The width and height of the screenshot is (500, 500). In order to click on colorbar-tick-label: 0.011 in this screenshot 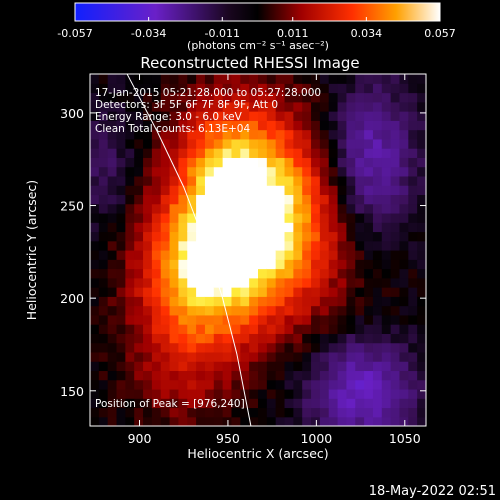, I will do `click(293, 33)`.